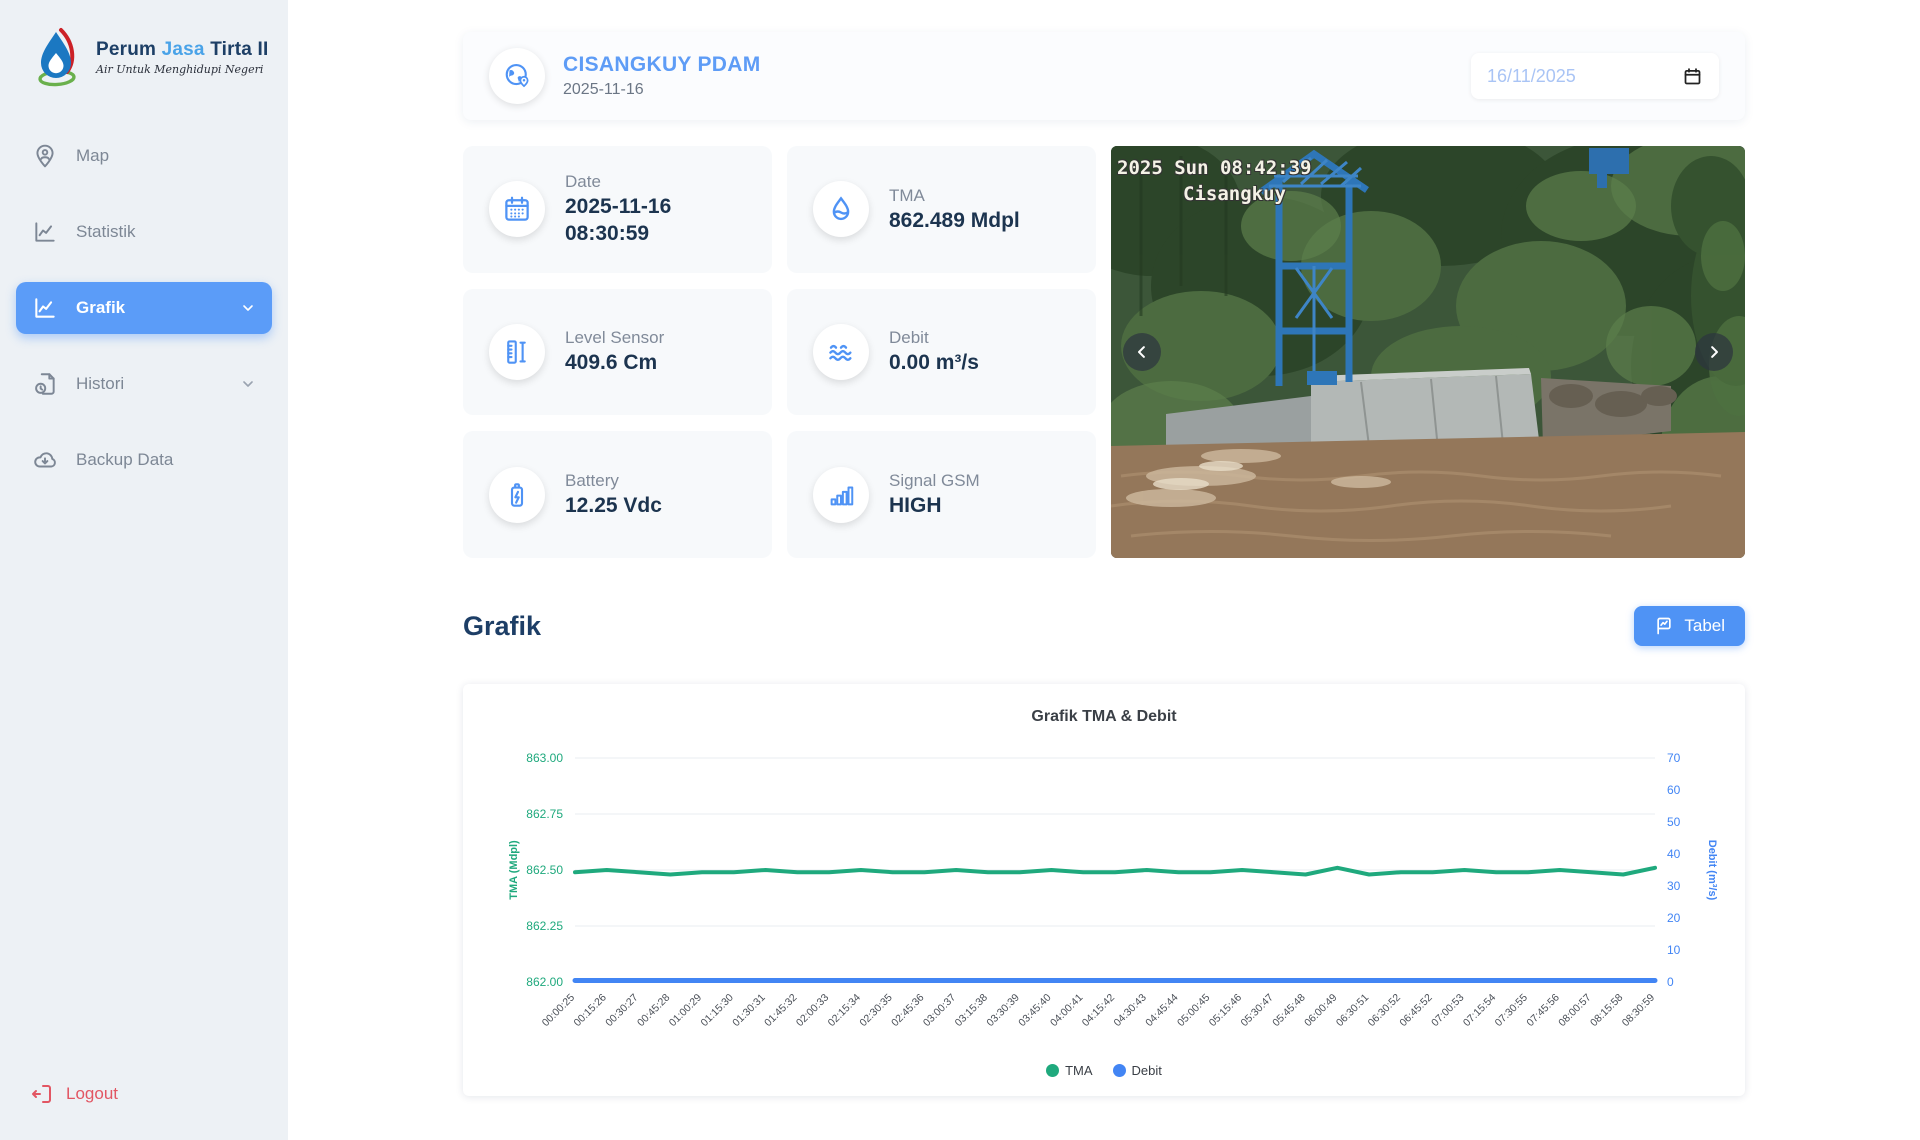 The image size is (1920, 1140). What do you see at coordinates (1714, 351) in the screenshot?
I see `camera-next-button` at bounding box center [1714, 351].